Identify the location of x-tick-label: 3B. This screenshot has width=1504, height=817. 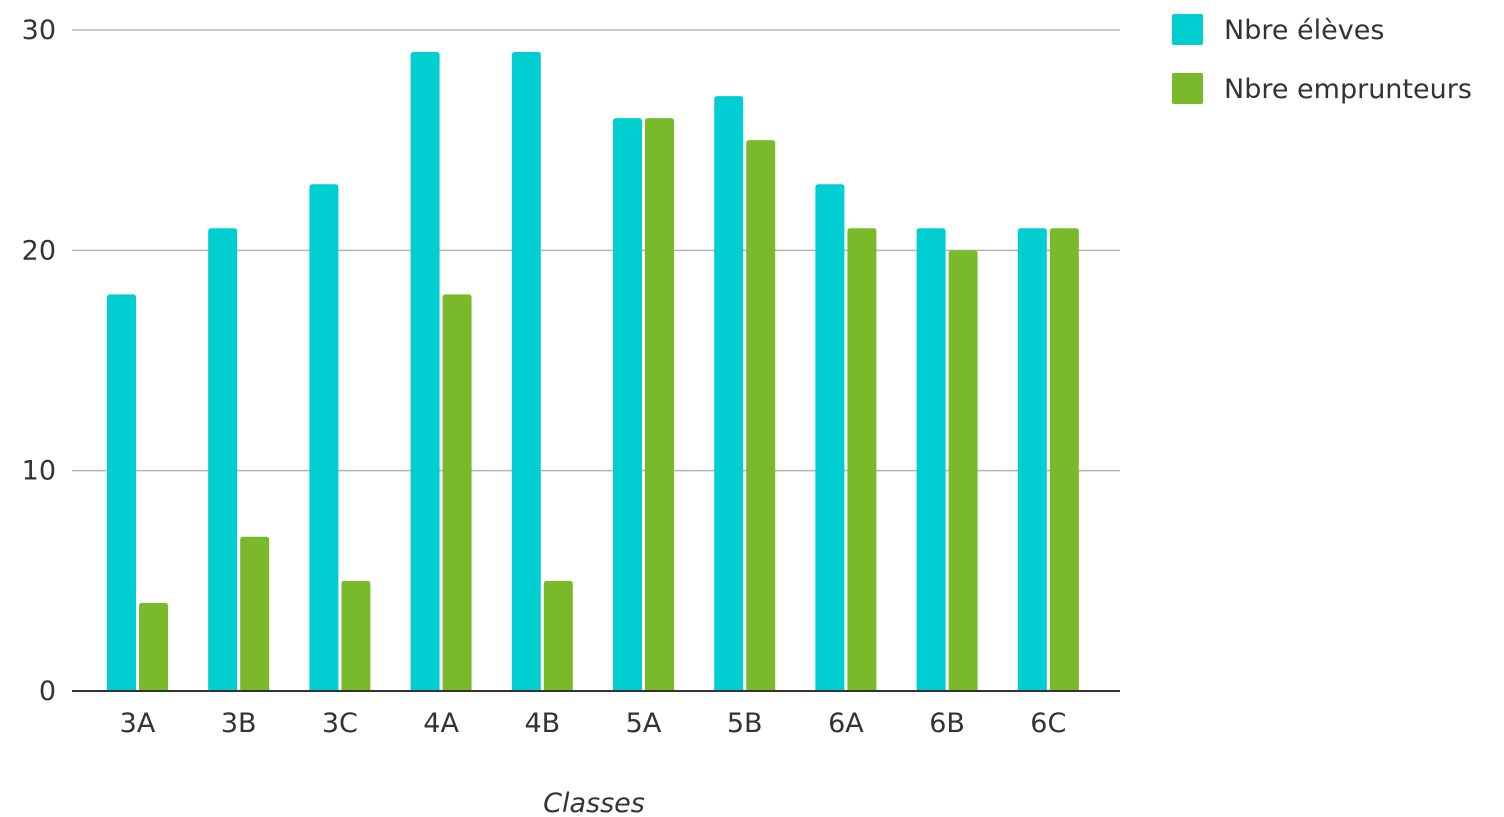
(239, 723).